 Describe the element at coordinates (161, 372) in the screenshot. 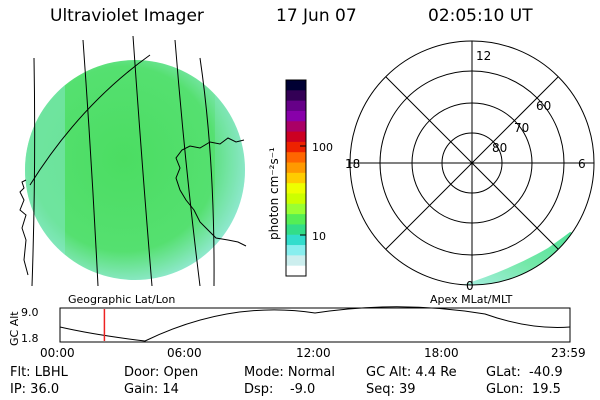

I see `door-info: Door: Open` at that location.